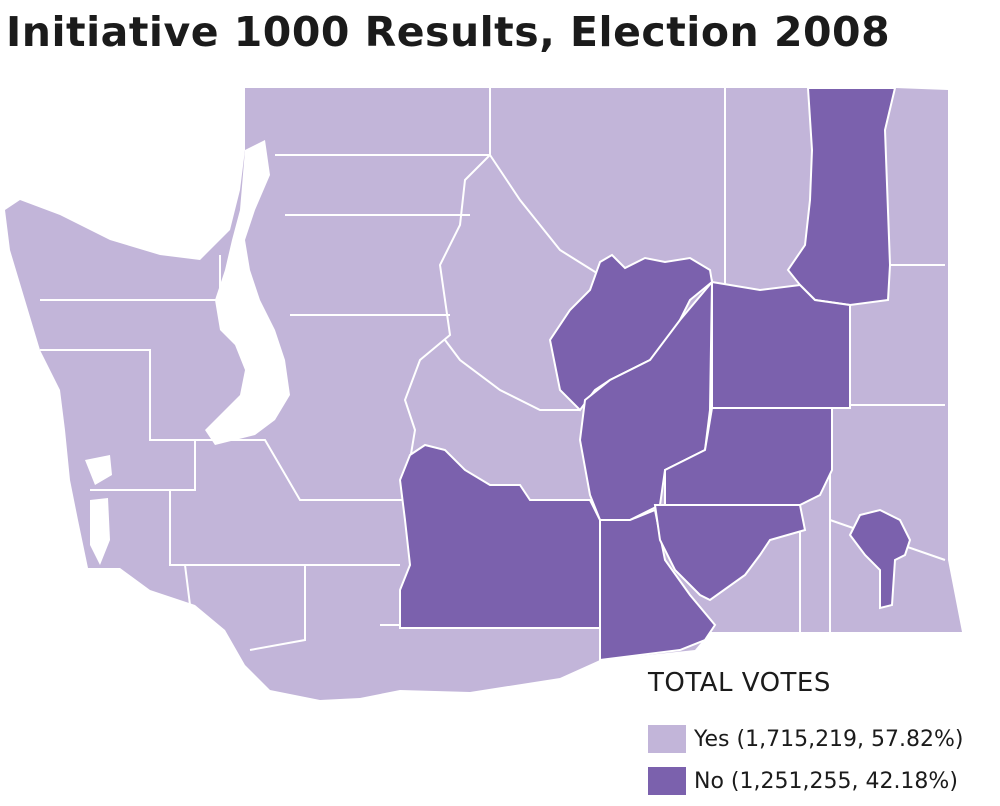  What do you see at coordinates (499, 536) in the screenshot?
I see `county-yakima` at bounding box center [499, 536].